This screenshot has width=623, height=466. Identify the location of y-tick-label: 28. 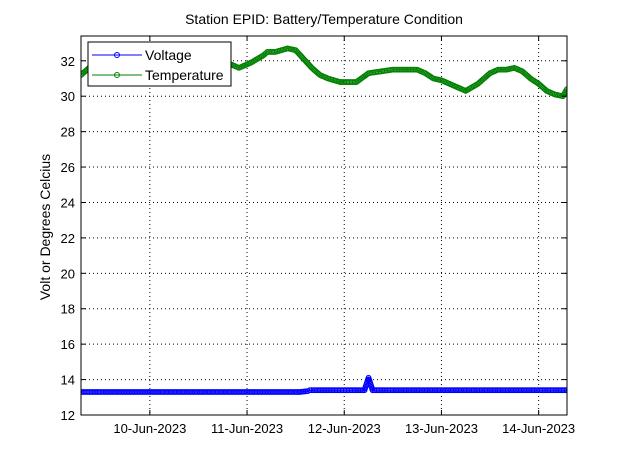
(68, 132).